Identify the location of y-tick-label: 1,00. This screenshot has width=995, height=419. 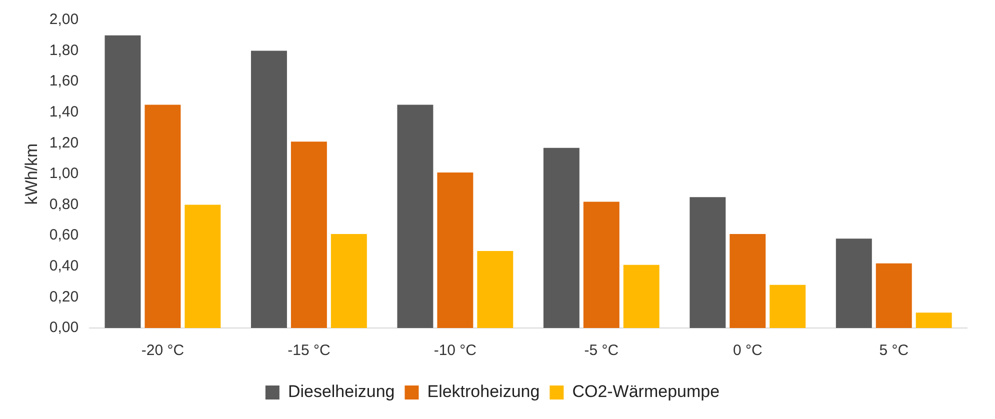
(64, 173).